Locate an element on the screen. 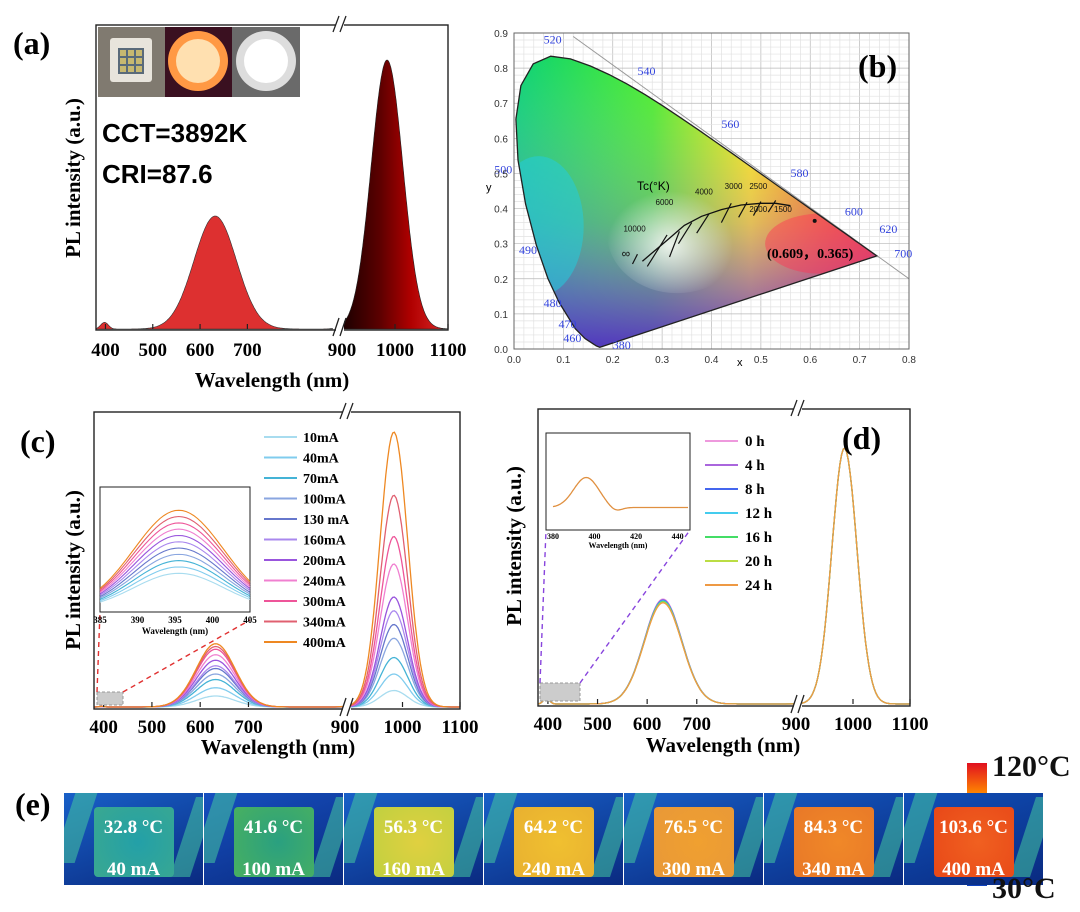  inset-xtick: 385 is located at coordinates (100, 620).